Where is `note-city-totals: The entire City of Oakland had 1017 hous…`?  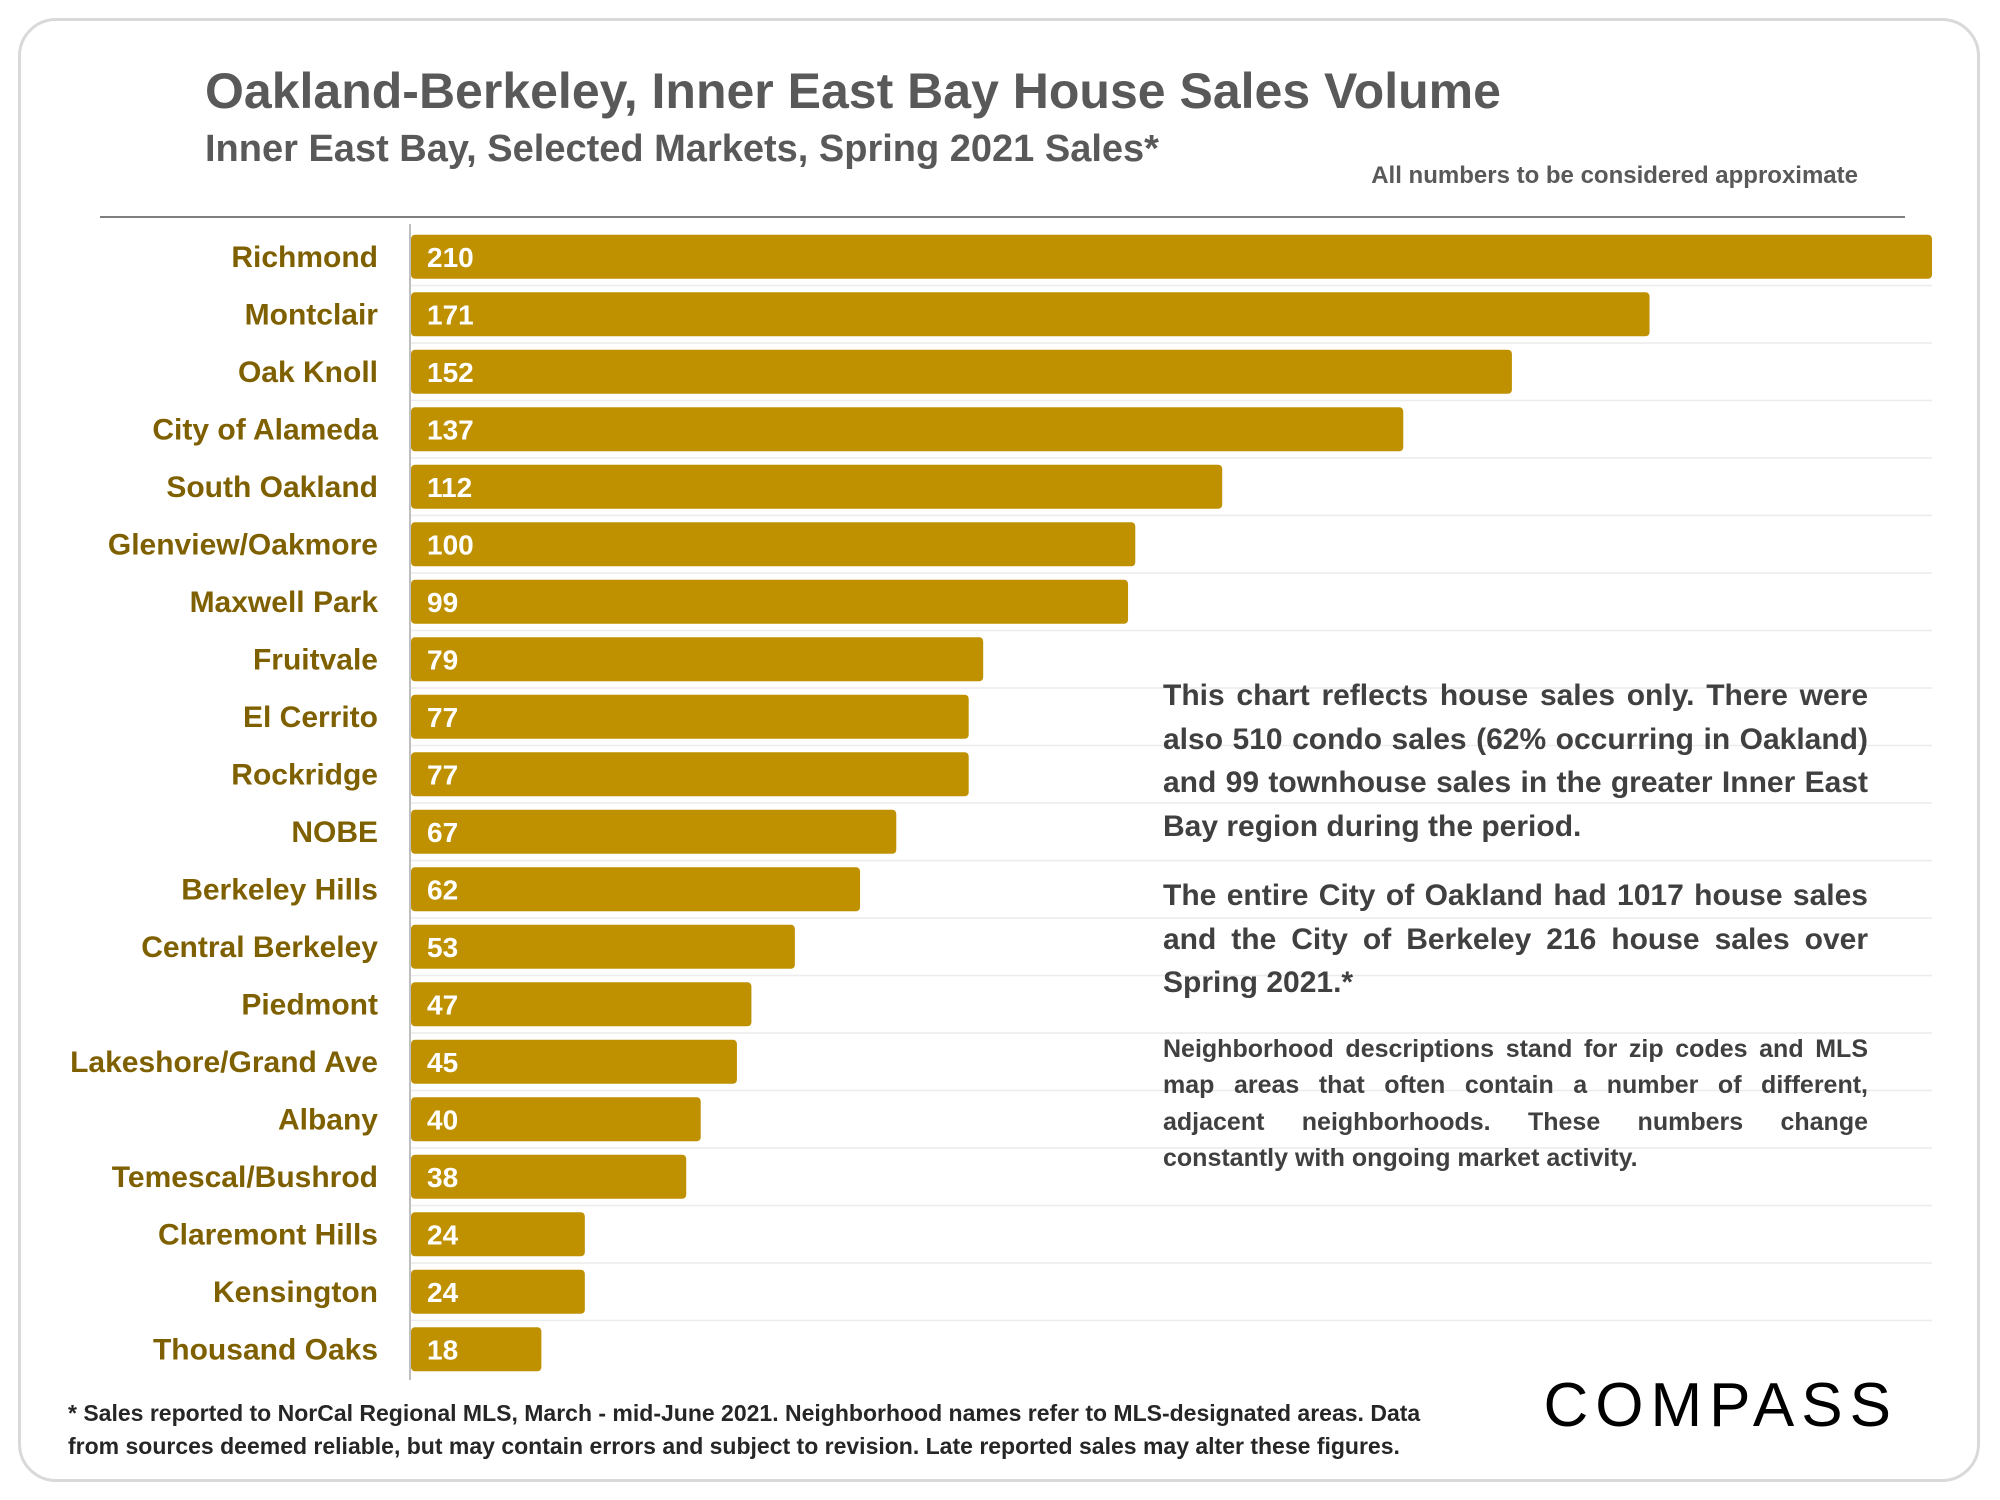 note-city-totals: The entire City of Oakland had 1017 hous… is located at coordinates (1515, 939).